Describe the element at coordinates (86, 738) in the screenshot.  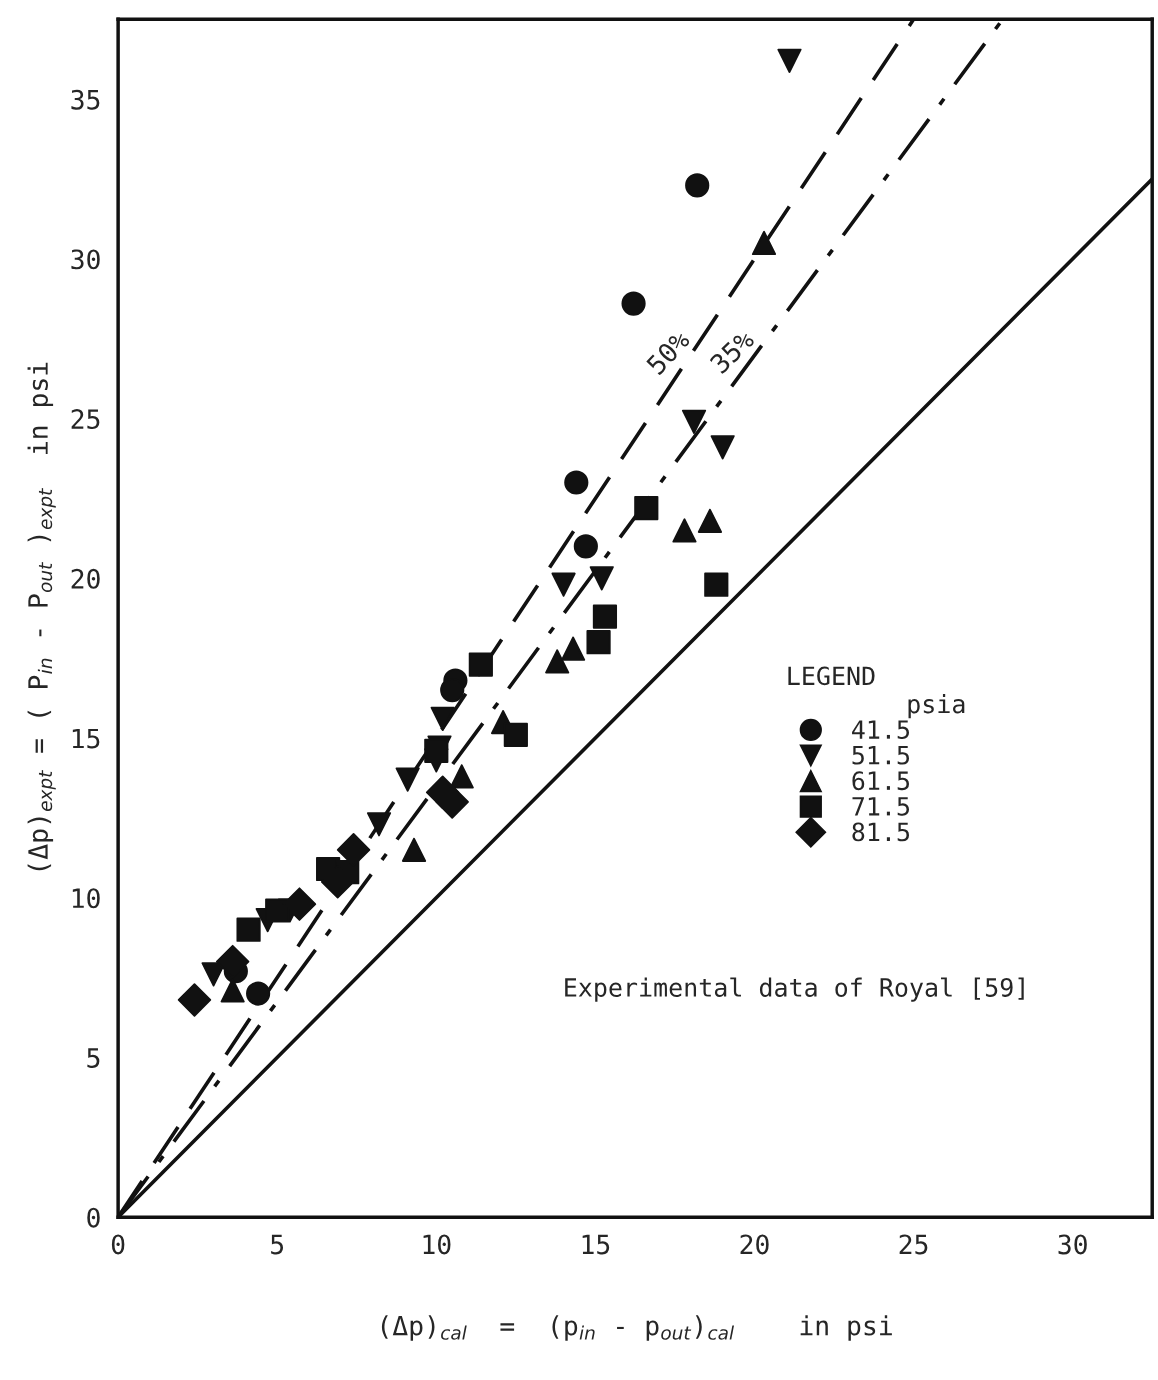
I see `y-tick-label: 15` at that location.